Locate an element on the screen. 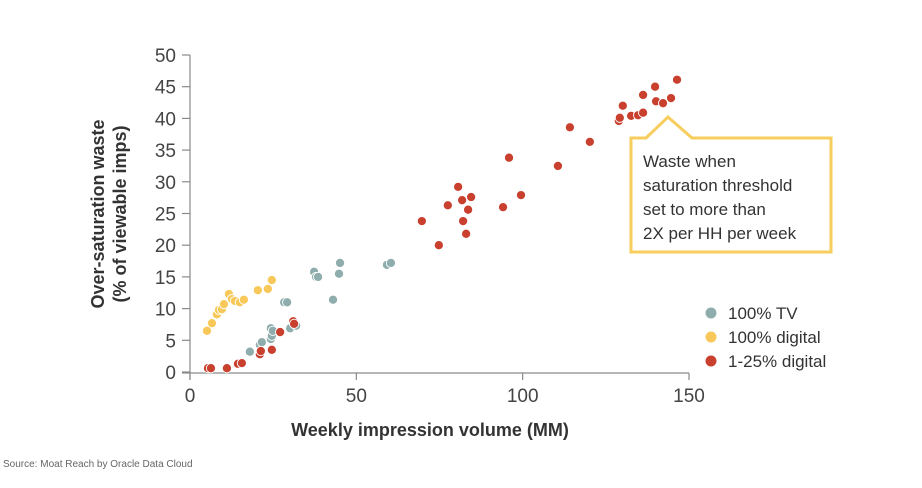  legend-label: 100% digital is located at coordinates (774, 337).